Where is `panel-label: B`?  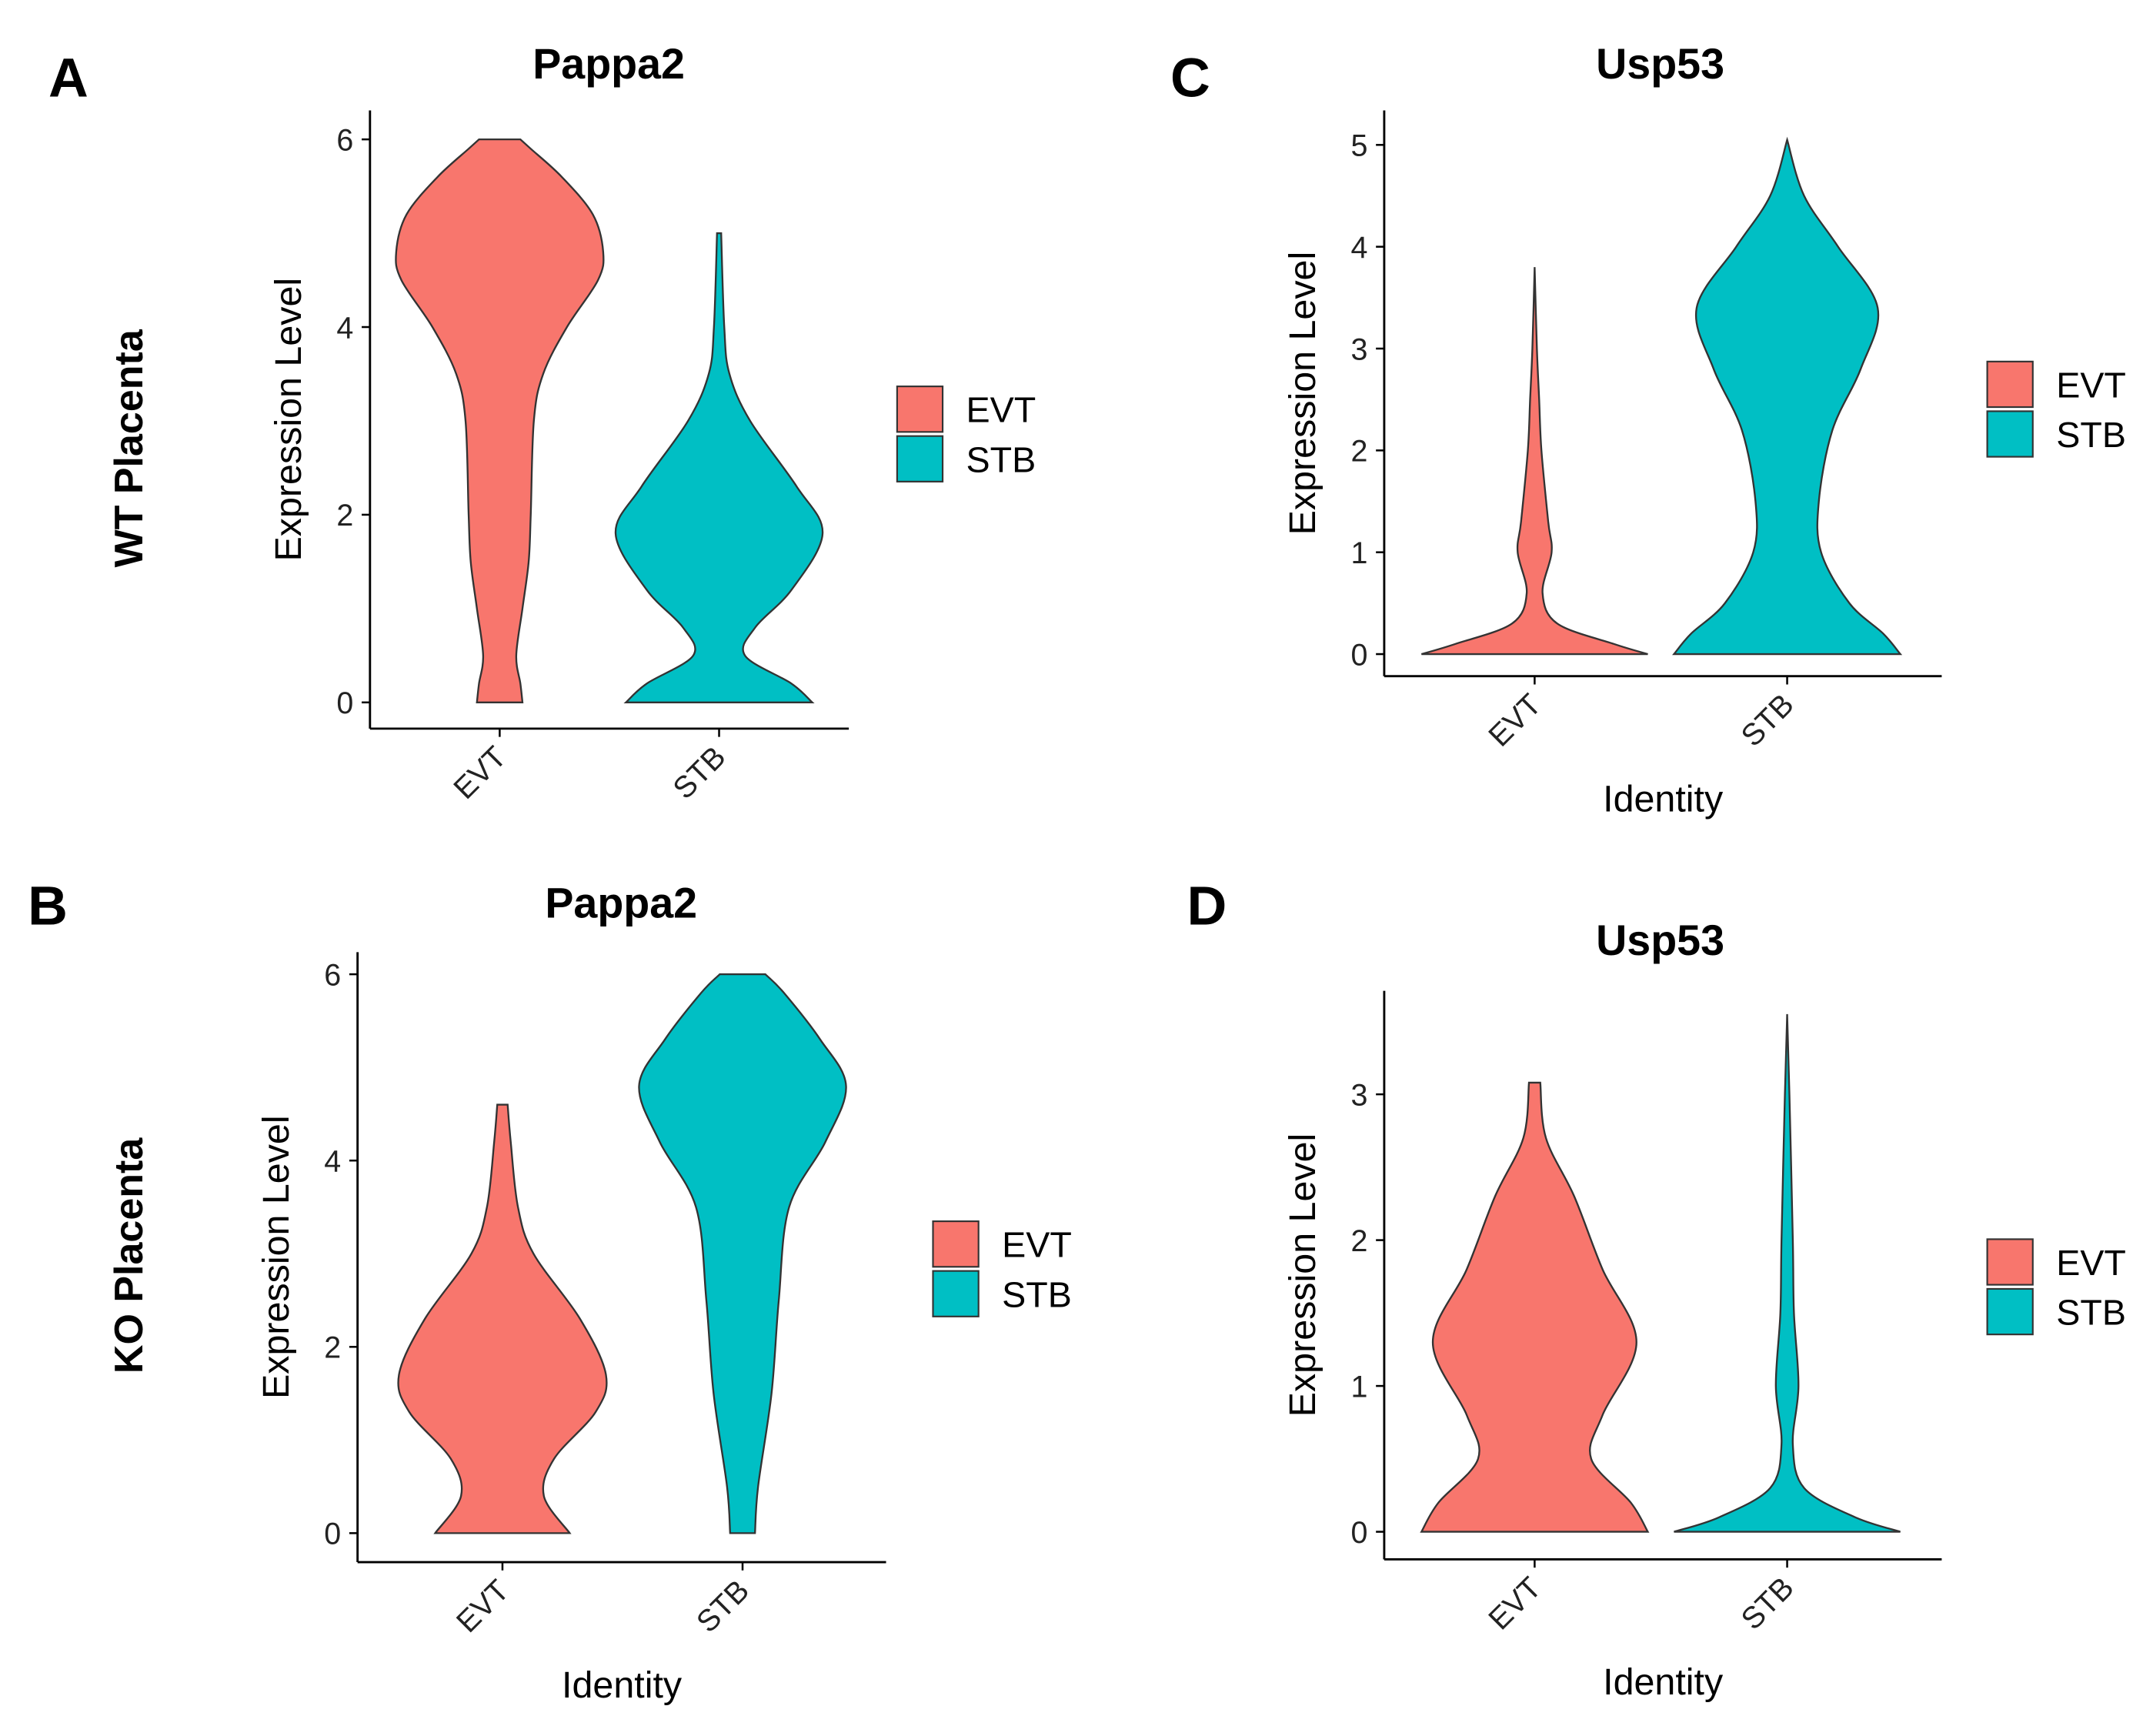
panel-label: B is located at coordinates (48, 906).